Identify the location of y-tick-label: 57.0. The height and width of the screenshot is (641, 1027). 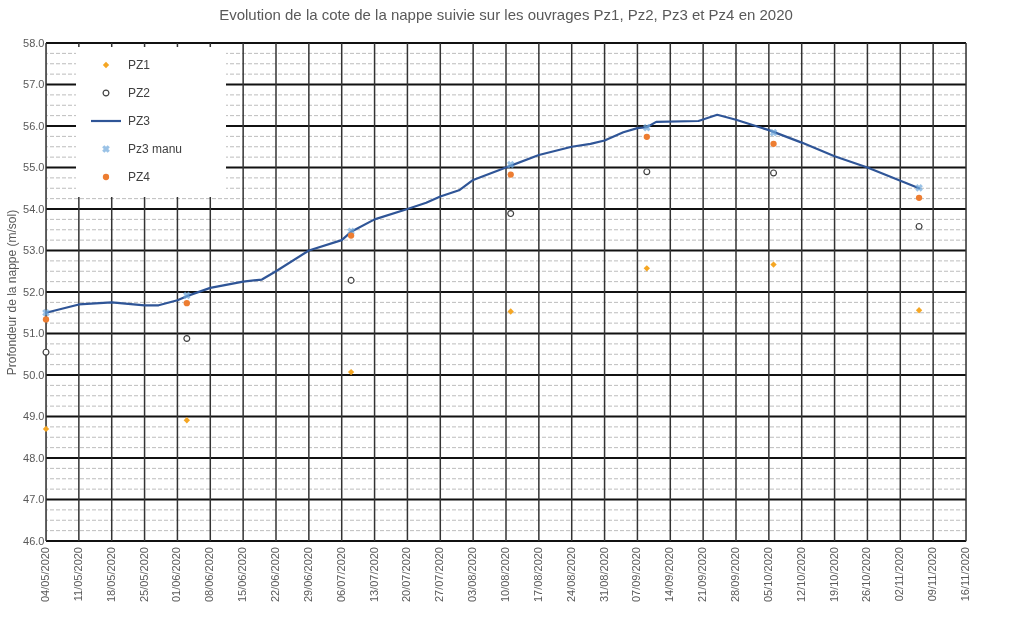
(34, 84).